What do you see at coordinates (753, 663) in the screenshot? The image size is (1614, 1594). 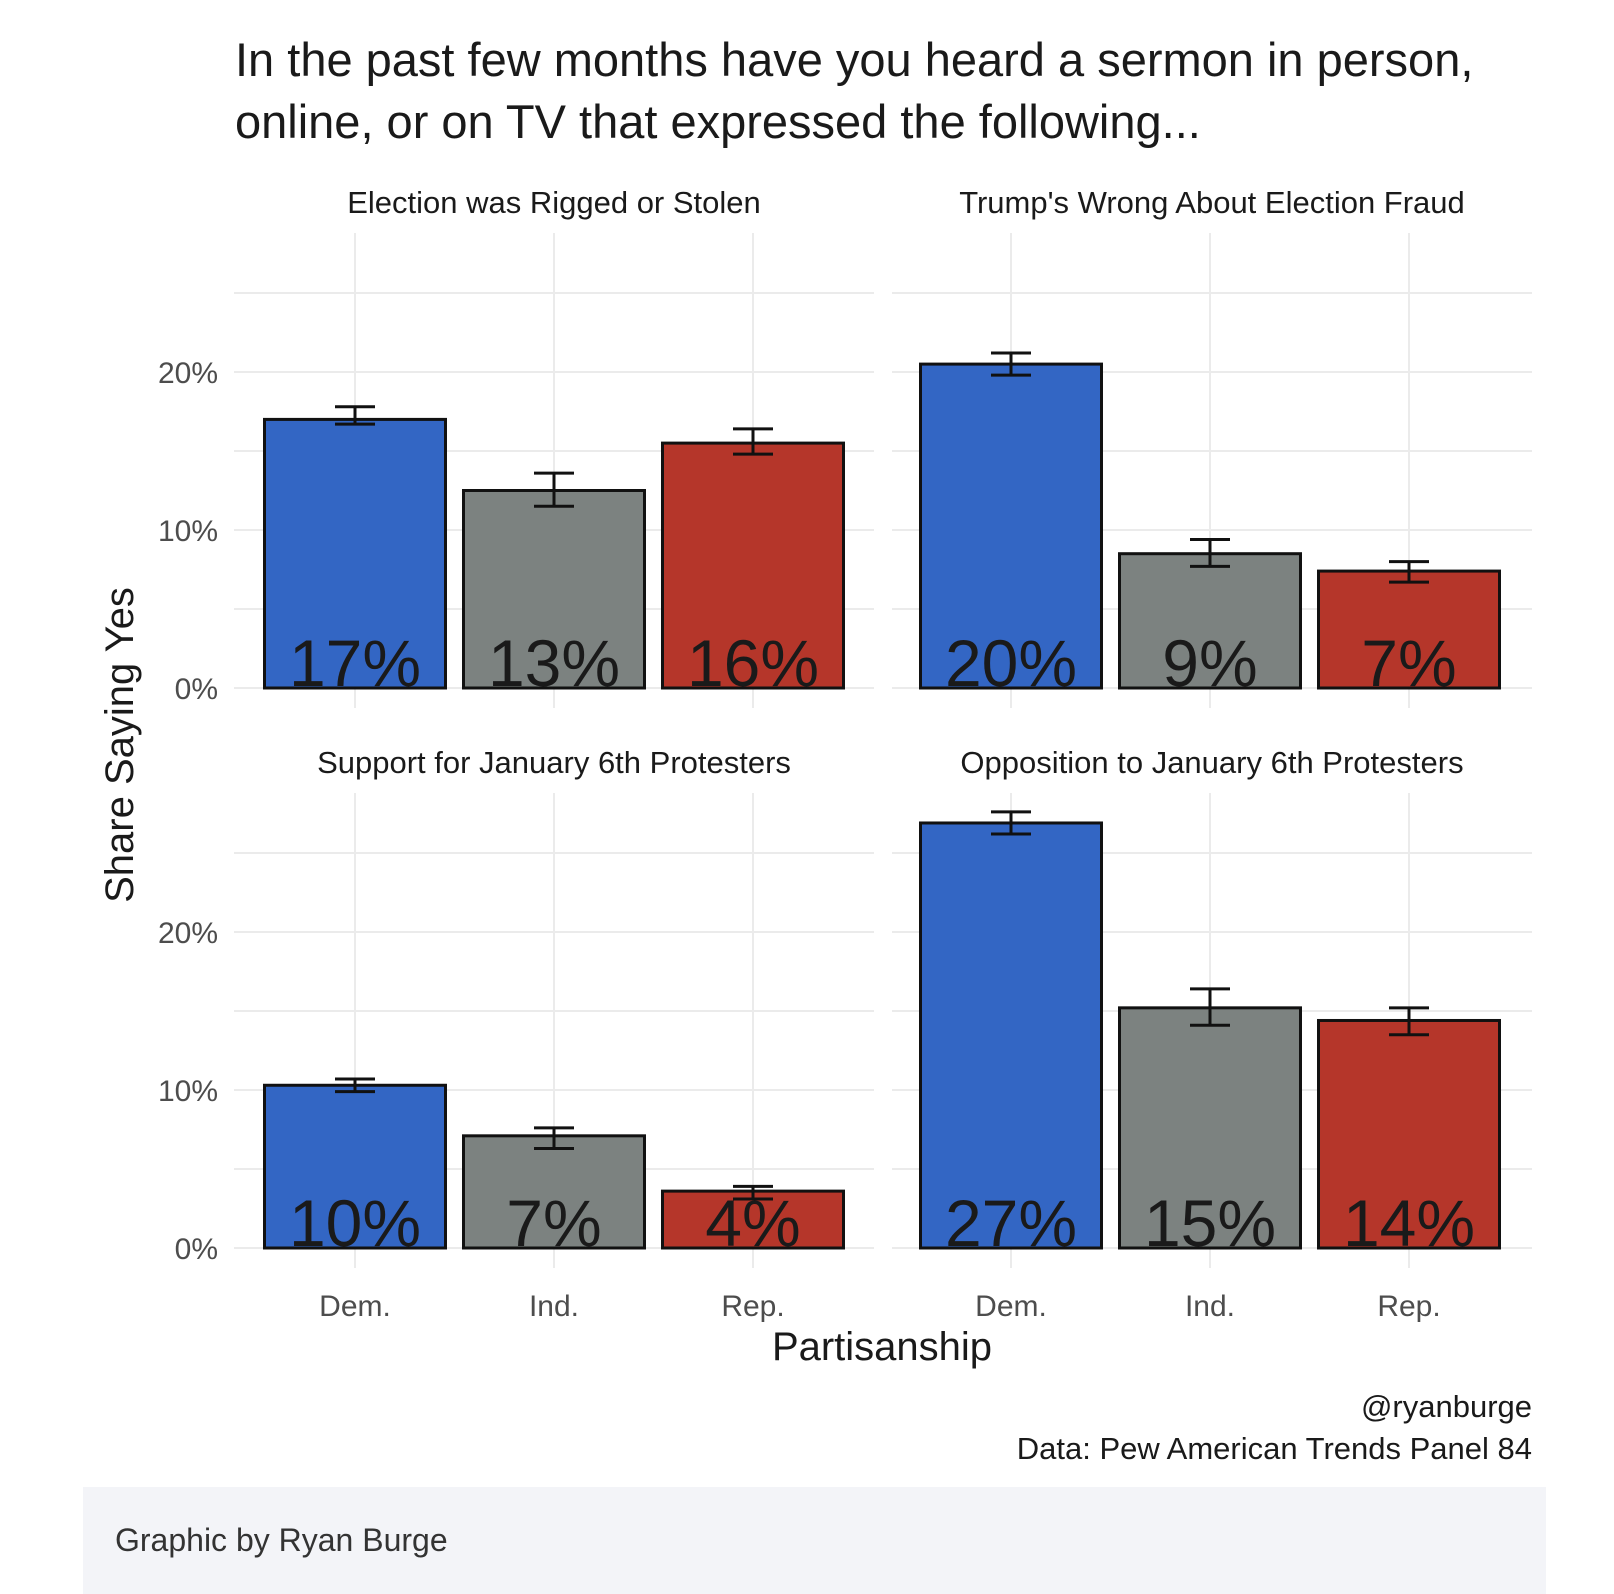 I see `bar-value-label: 16%` at bounding box center [753, 663].